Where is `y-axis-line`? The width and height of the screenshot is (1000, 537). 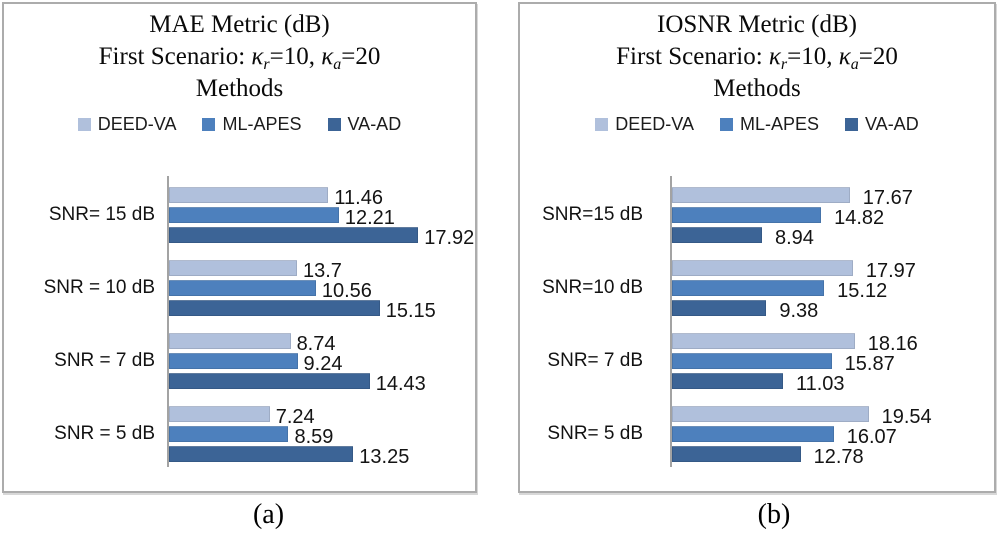 y-axis-line is located at coordinates (168, 321).